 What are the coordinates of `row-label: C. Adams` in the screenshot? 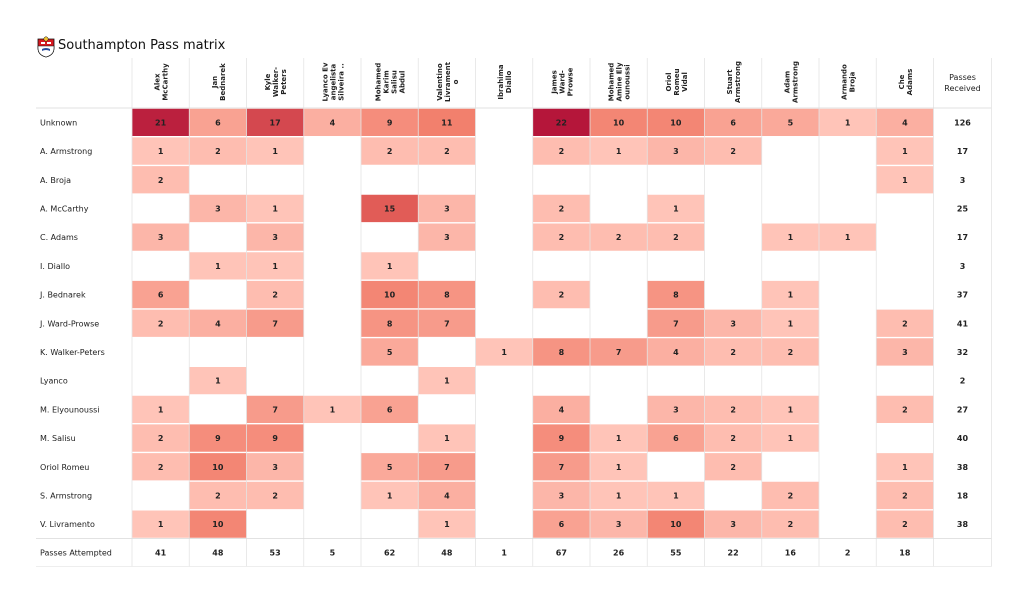 It's located at (59, 237).